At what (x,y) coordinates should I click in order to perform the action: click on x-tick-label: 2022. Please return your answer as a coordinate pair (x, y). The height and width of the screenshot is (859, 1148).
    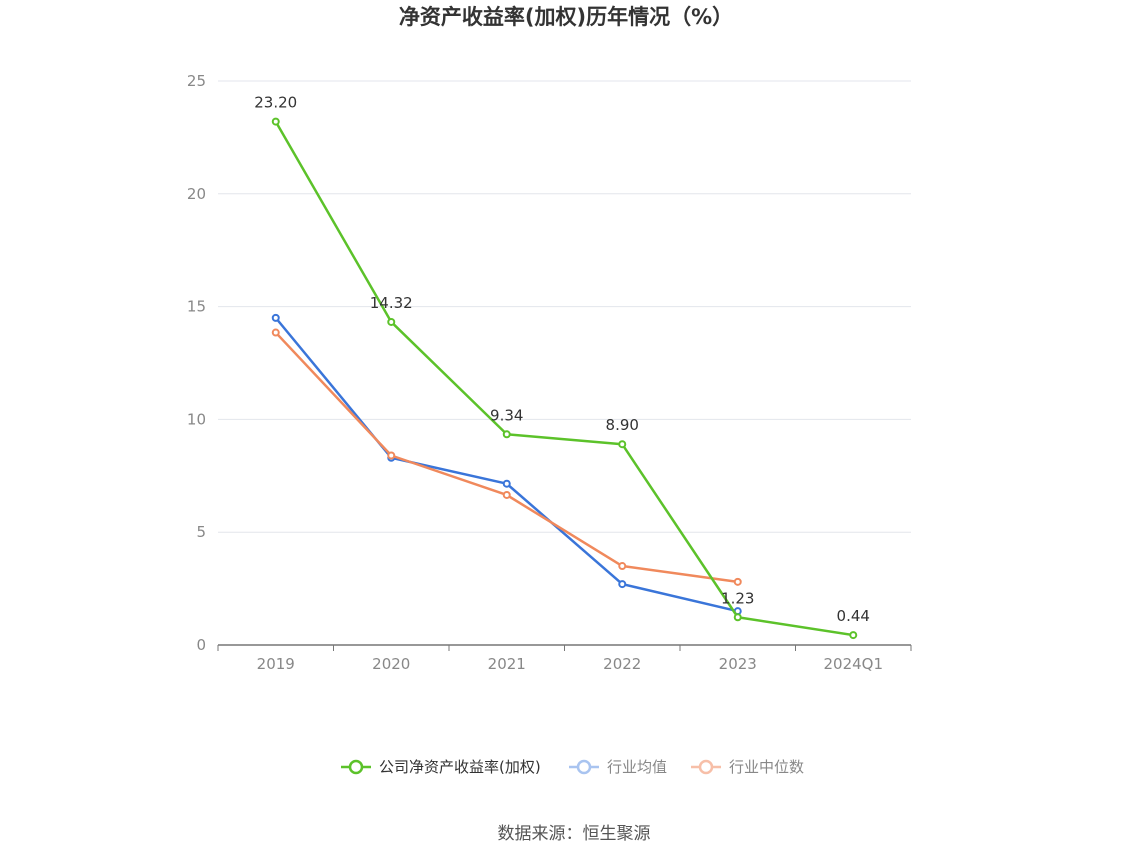
    Looking at the image, I should click on (622, 664).